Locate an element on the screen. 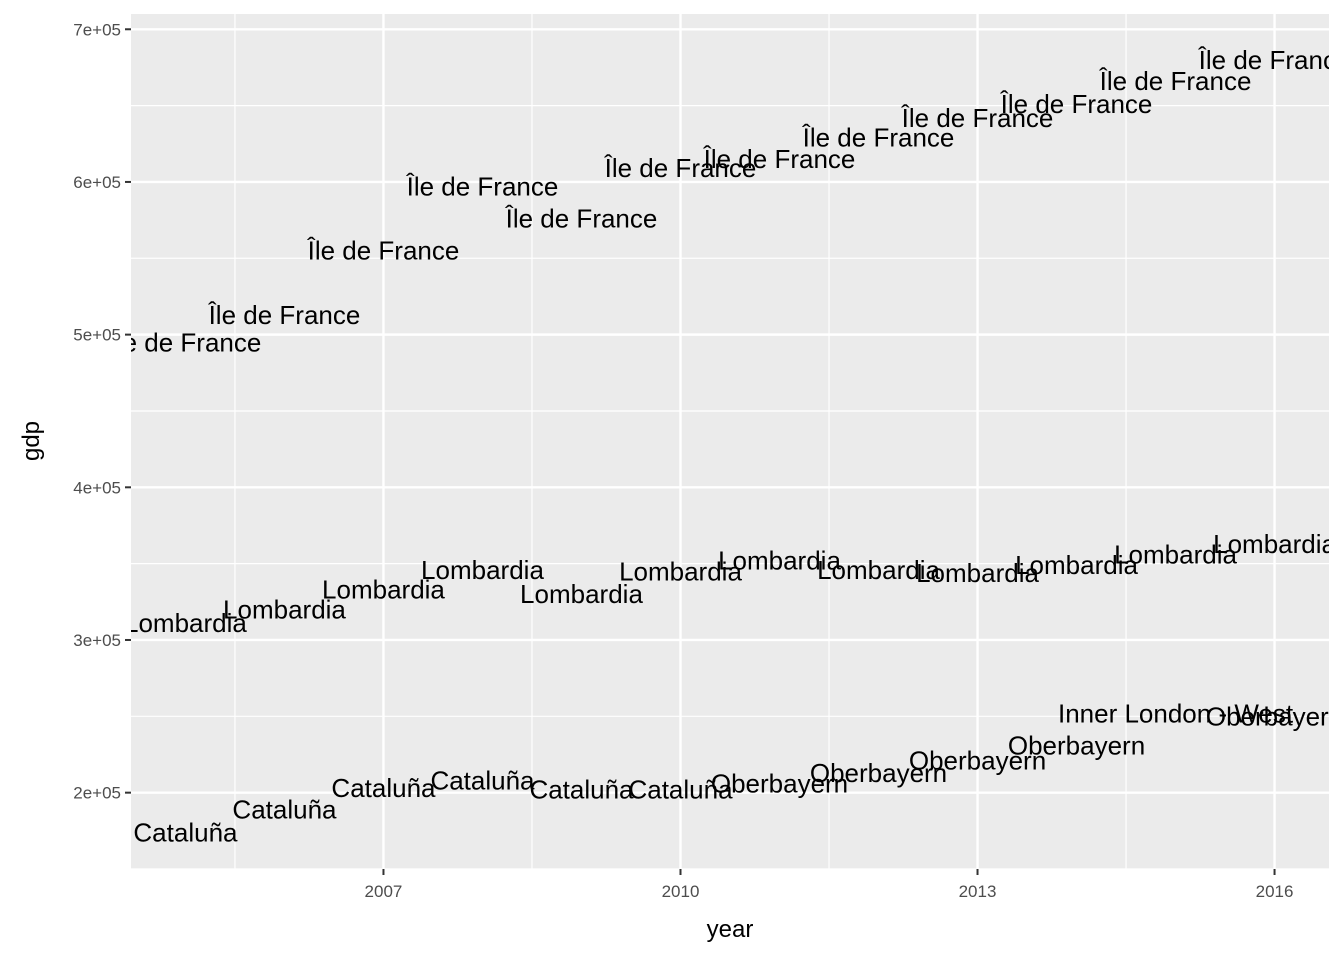 Image resolution: width=1344 pixels, height=960 pixels. y-axis: 2e+05 3e+05 4e+05 5e+05 6e+05 7e+05 is located at coordinates (102, 411).